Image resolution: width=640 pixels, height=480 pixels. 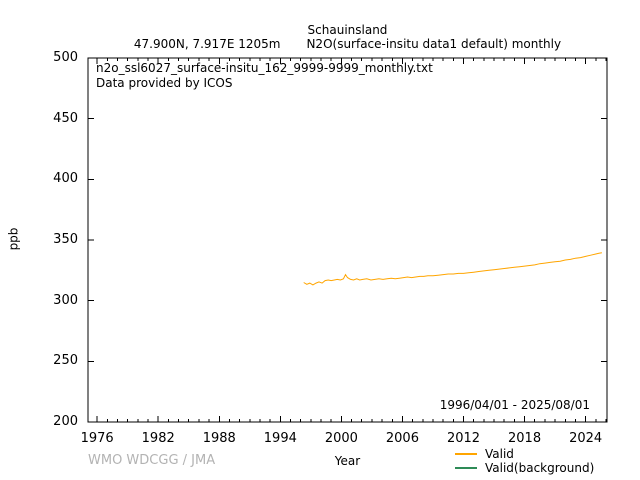 What do you see at coordinates (65, 421) in the screenshot?
I see `y-tick-label: 200` at bounding box center [65, 421].